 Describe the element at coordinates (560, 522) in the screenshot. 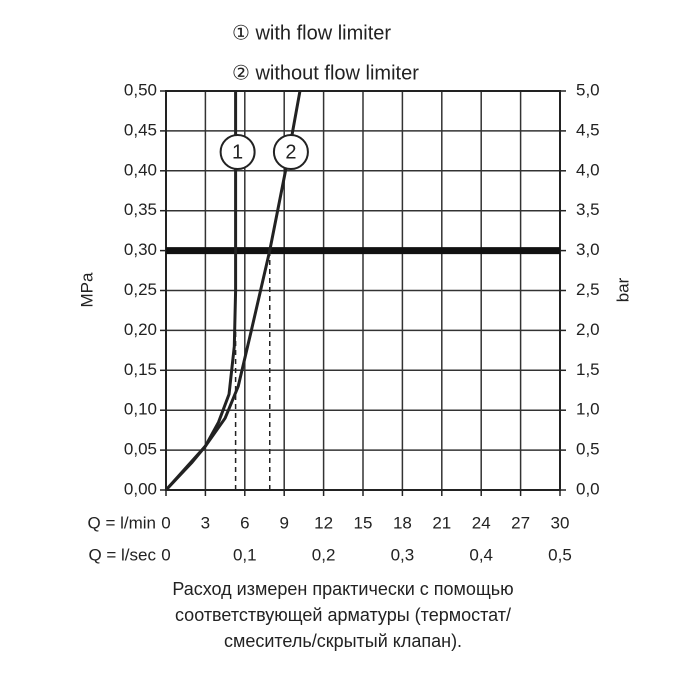

I see `x-tick-label: 30` at that location.